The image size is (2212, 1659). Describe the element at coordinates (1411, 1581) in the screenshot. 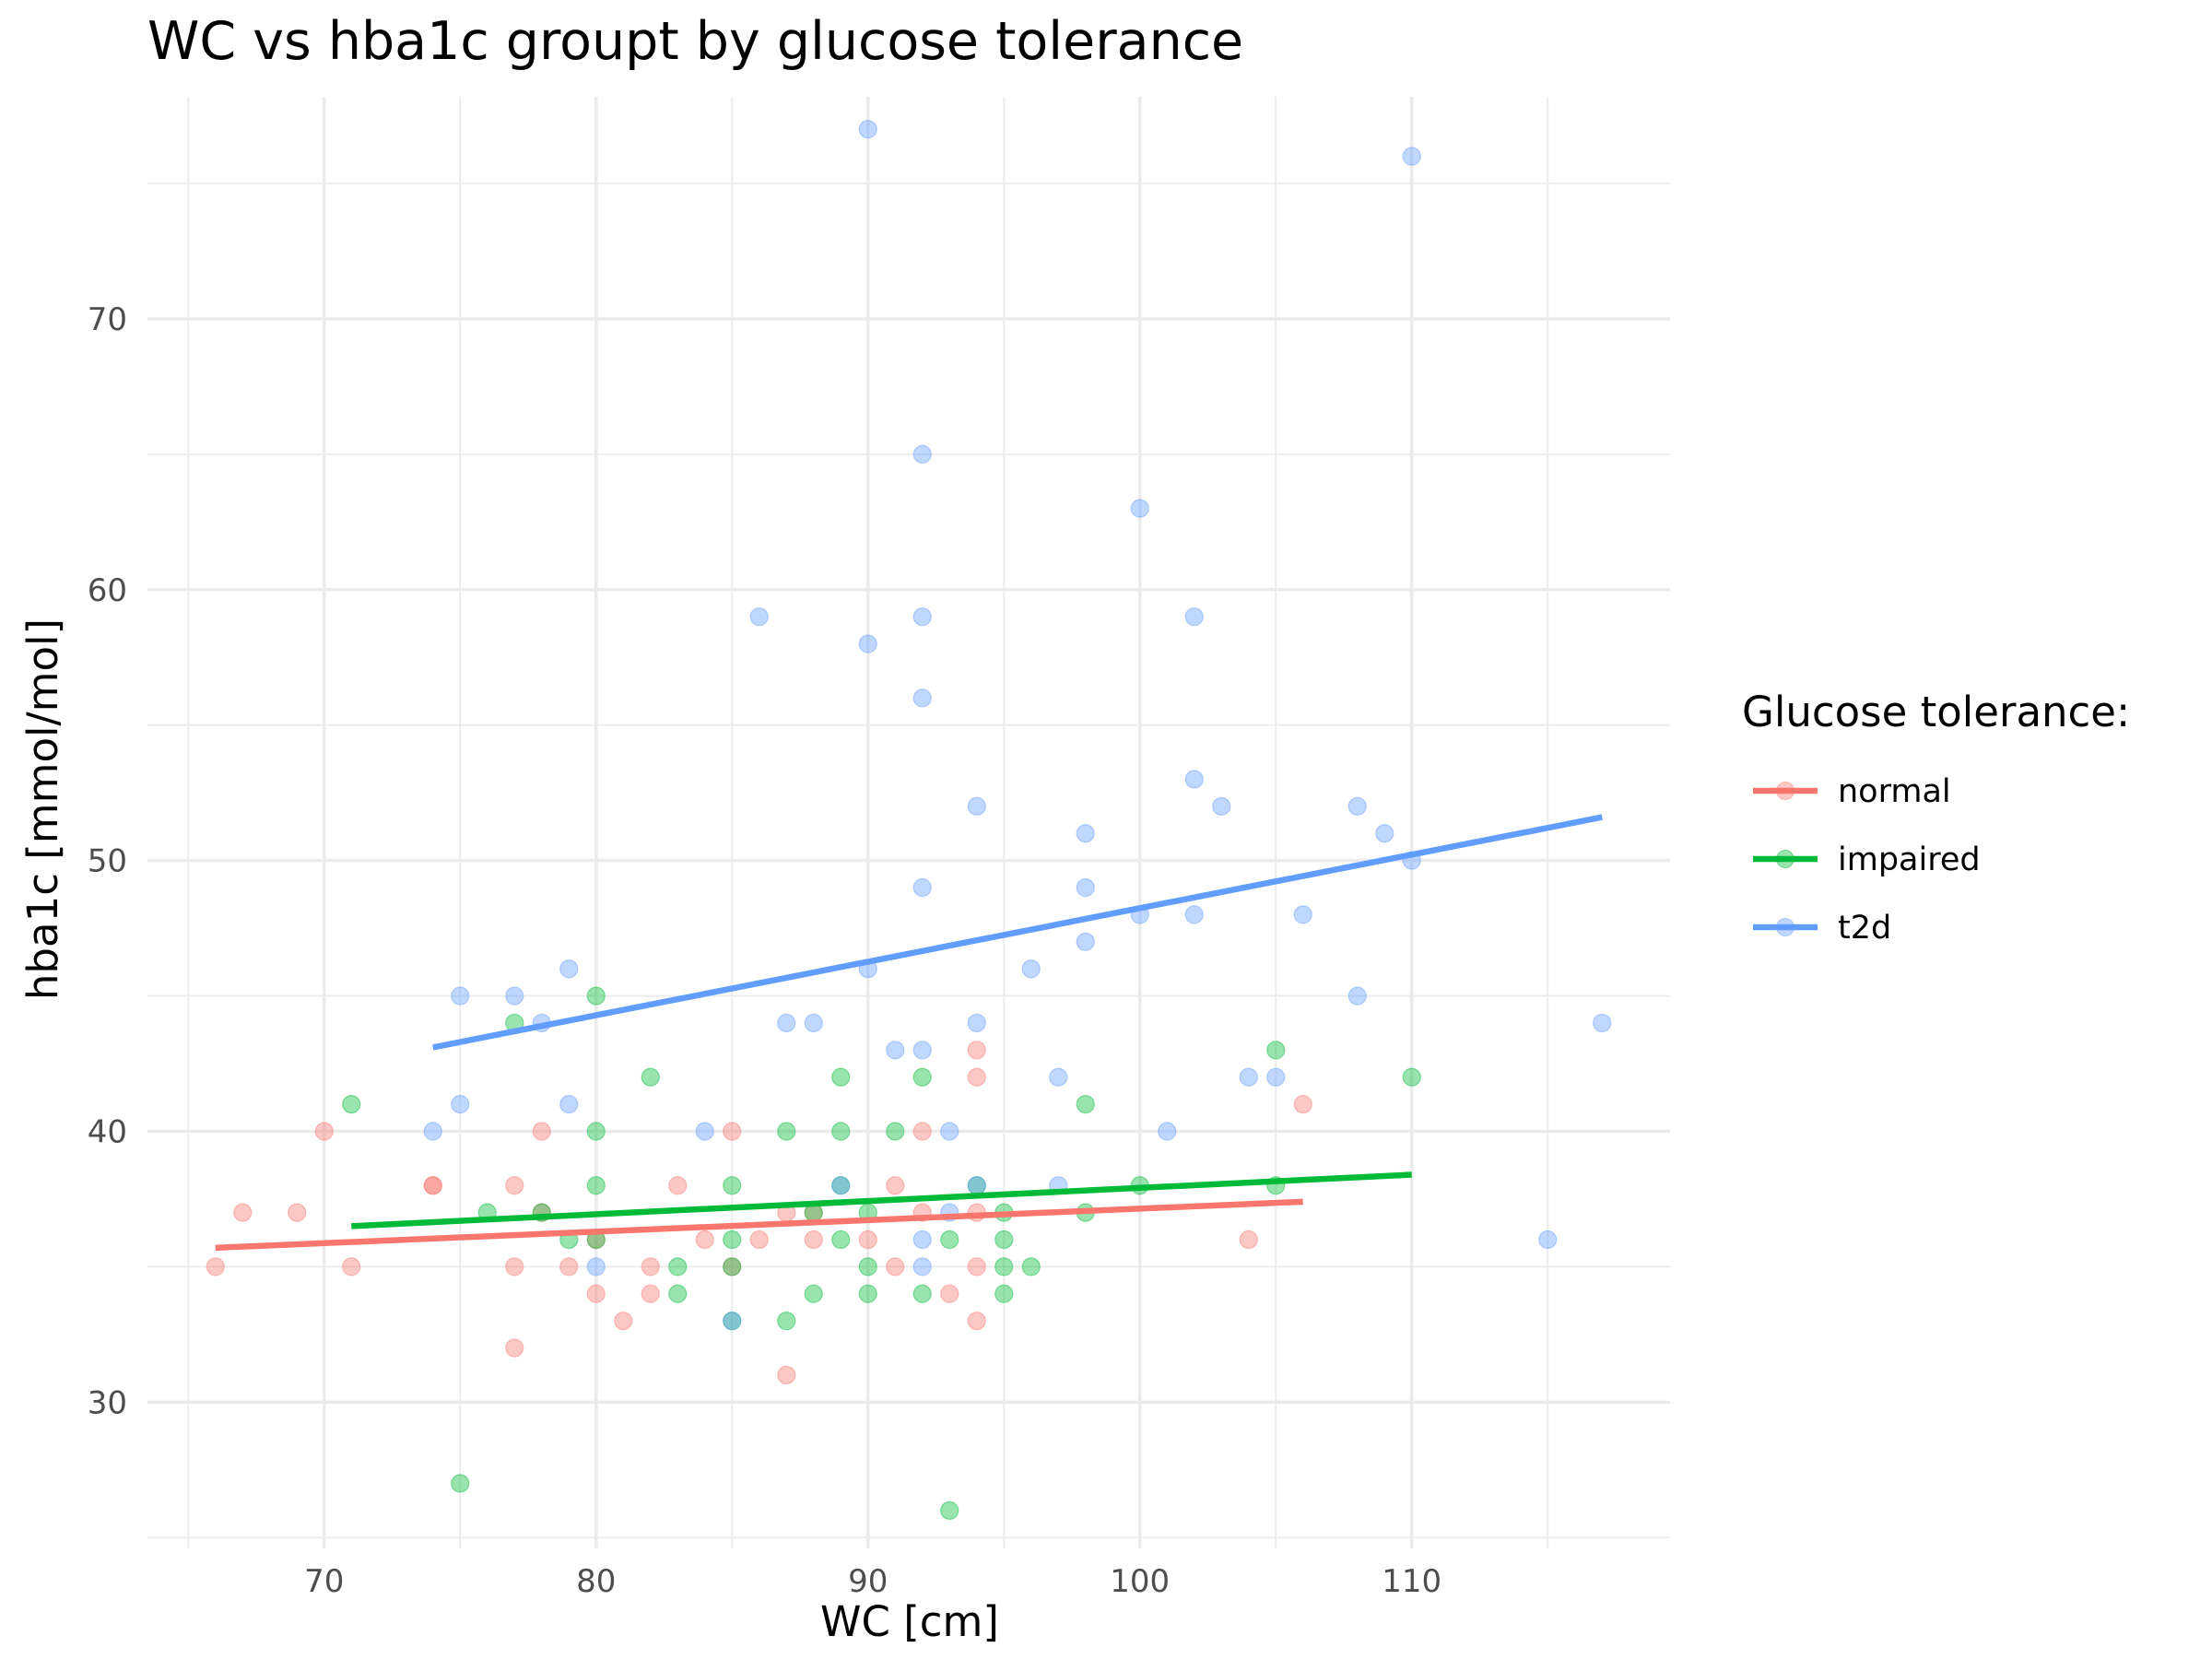

I see `x-tick-label: 110` at that location.